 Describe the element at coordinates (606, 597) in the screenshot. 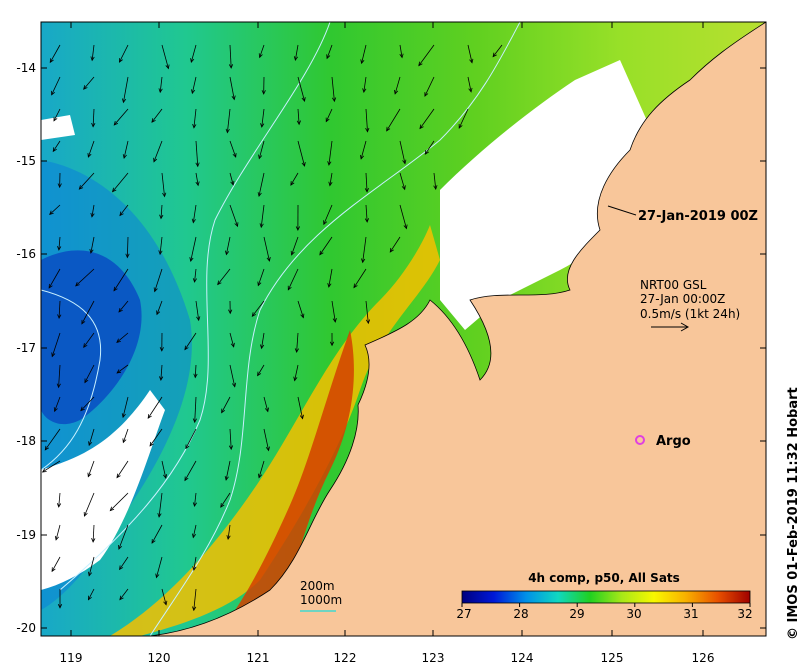

I see `colorbar-ramp` at that location.